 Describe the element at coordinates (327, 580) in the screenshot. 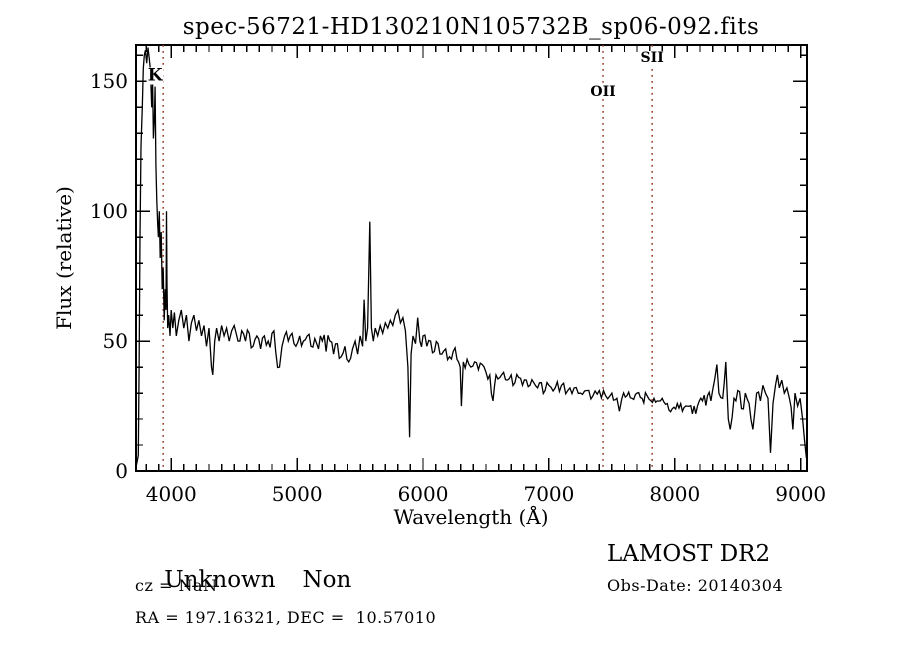

I see `subclass-value: Non` at that location.